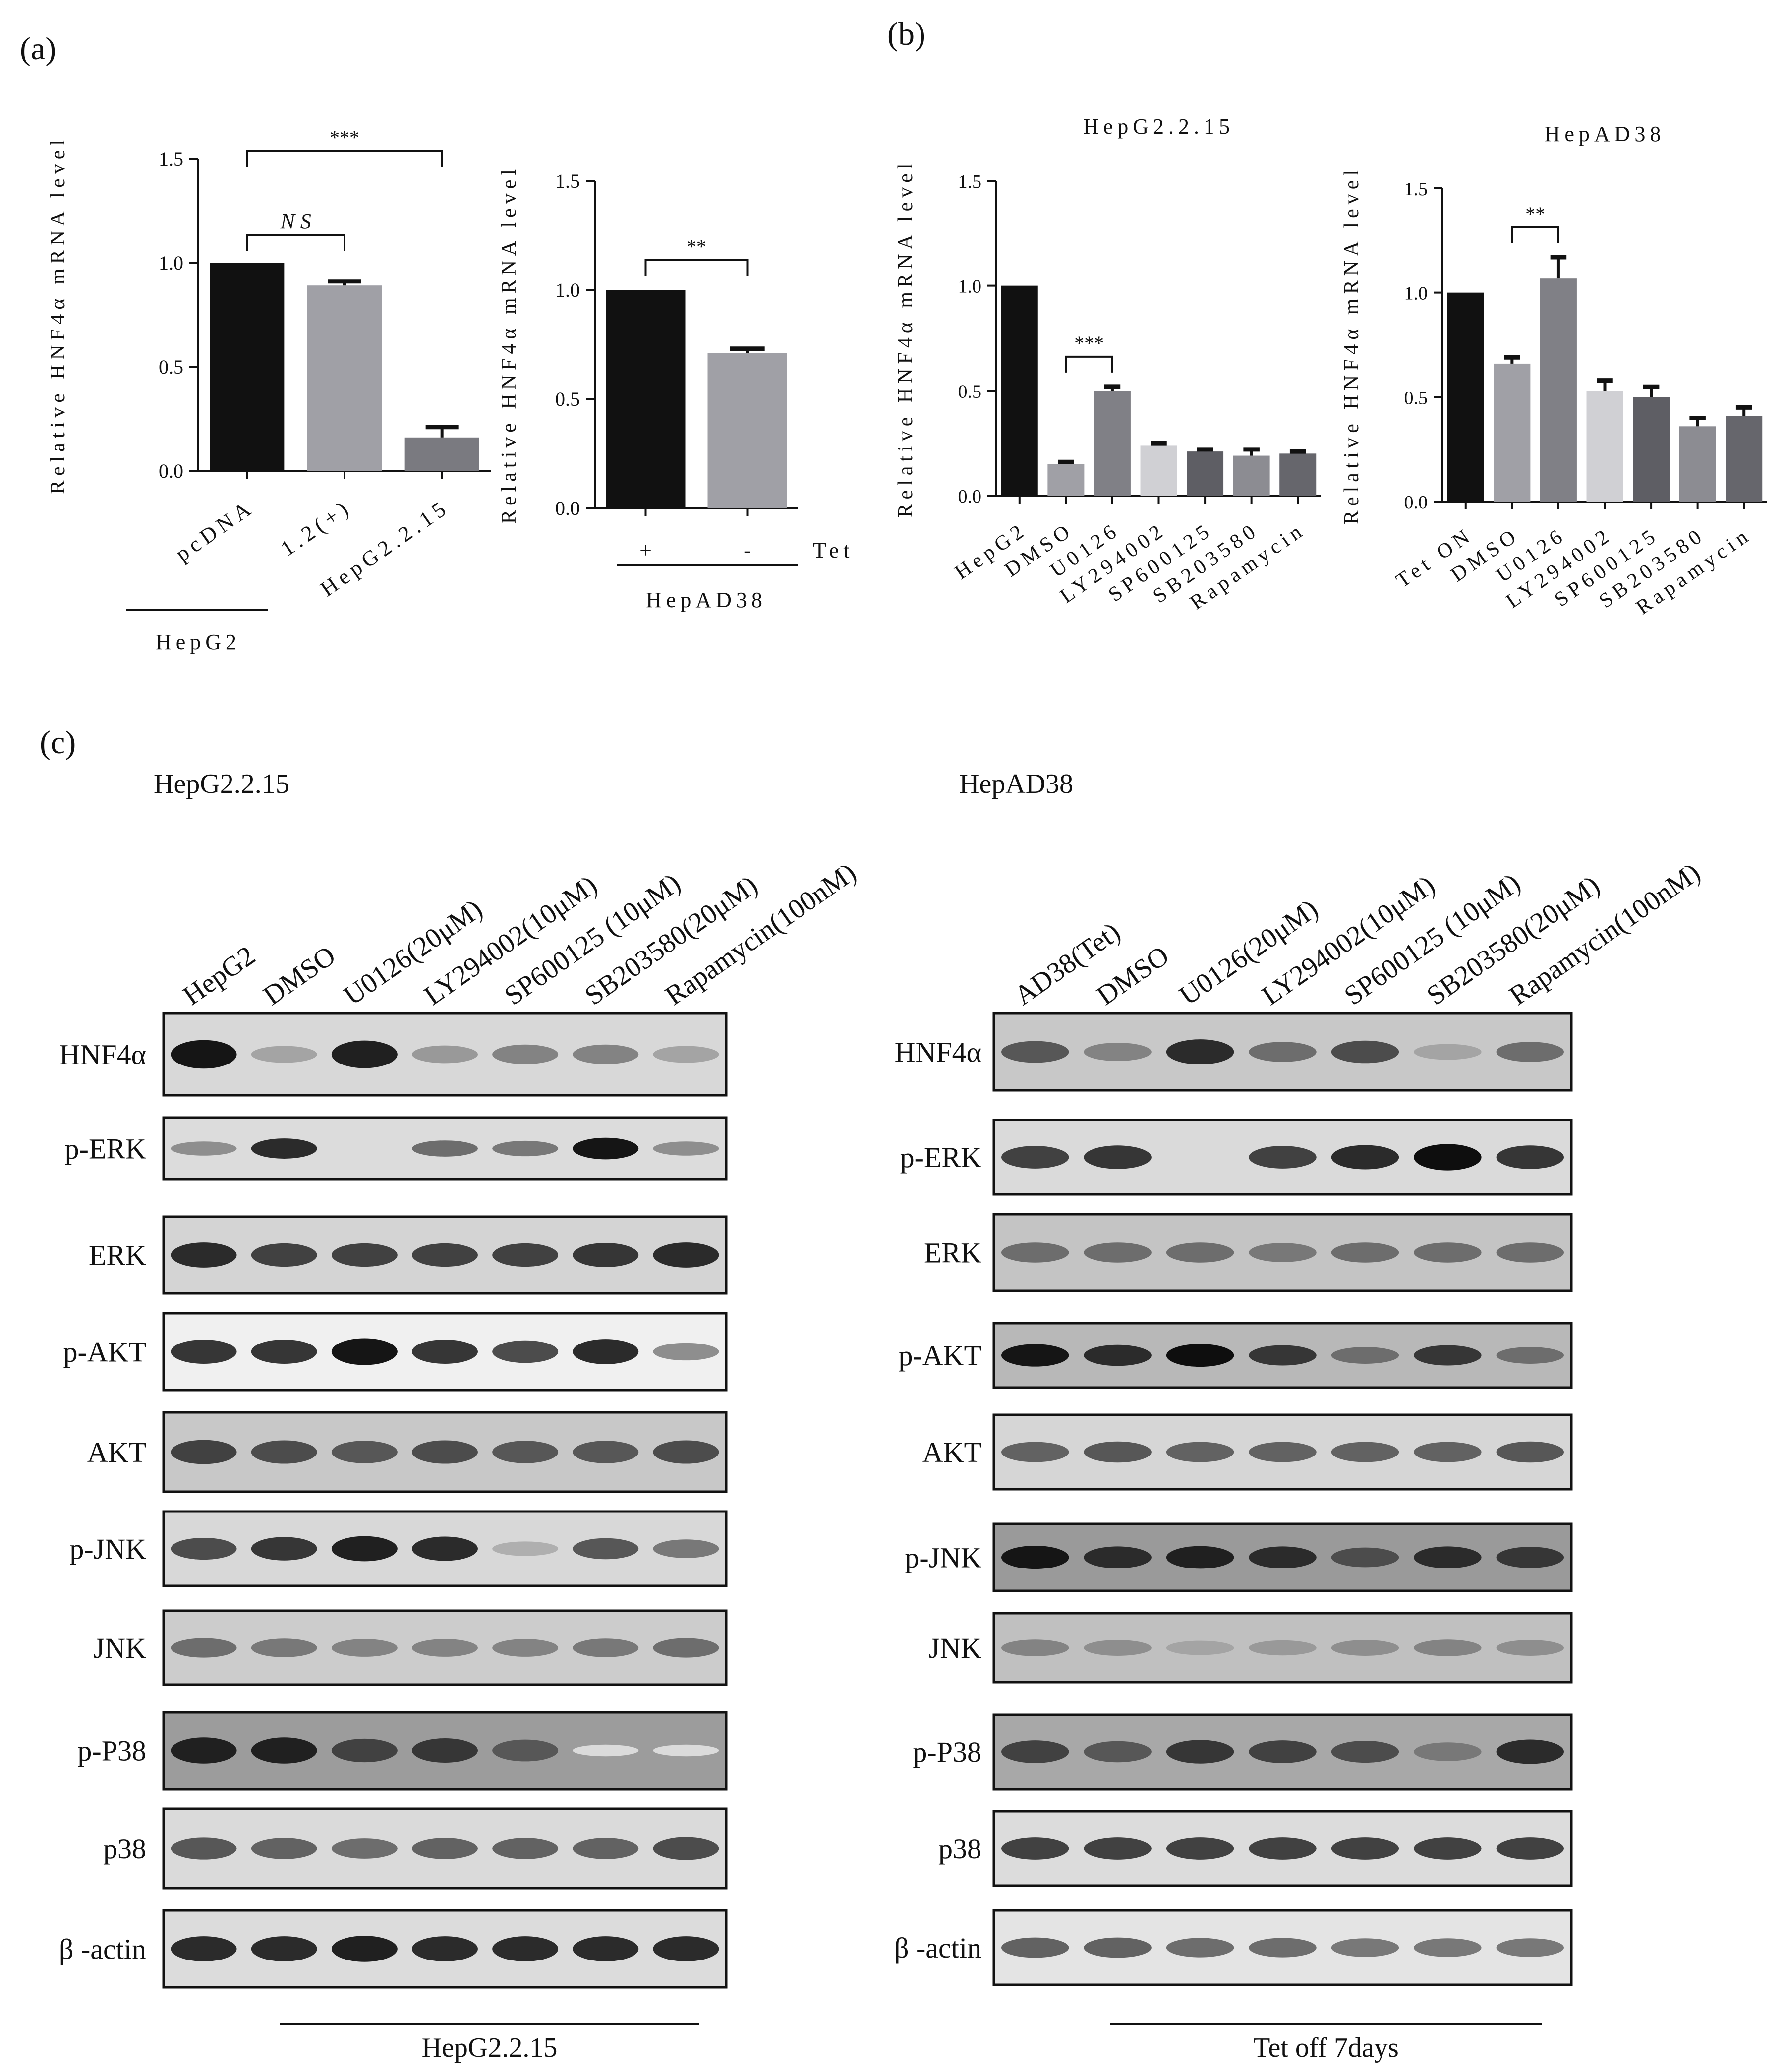  Describe the element at coordinates (1605, 134) in the screenshot. I see `chart-title: HepAD38` at that location.